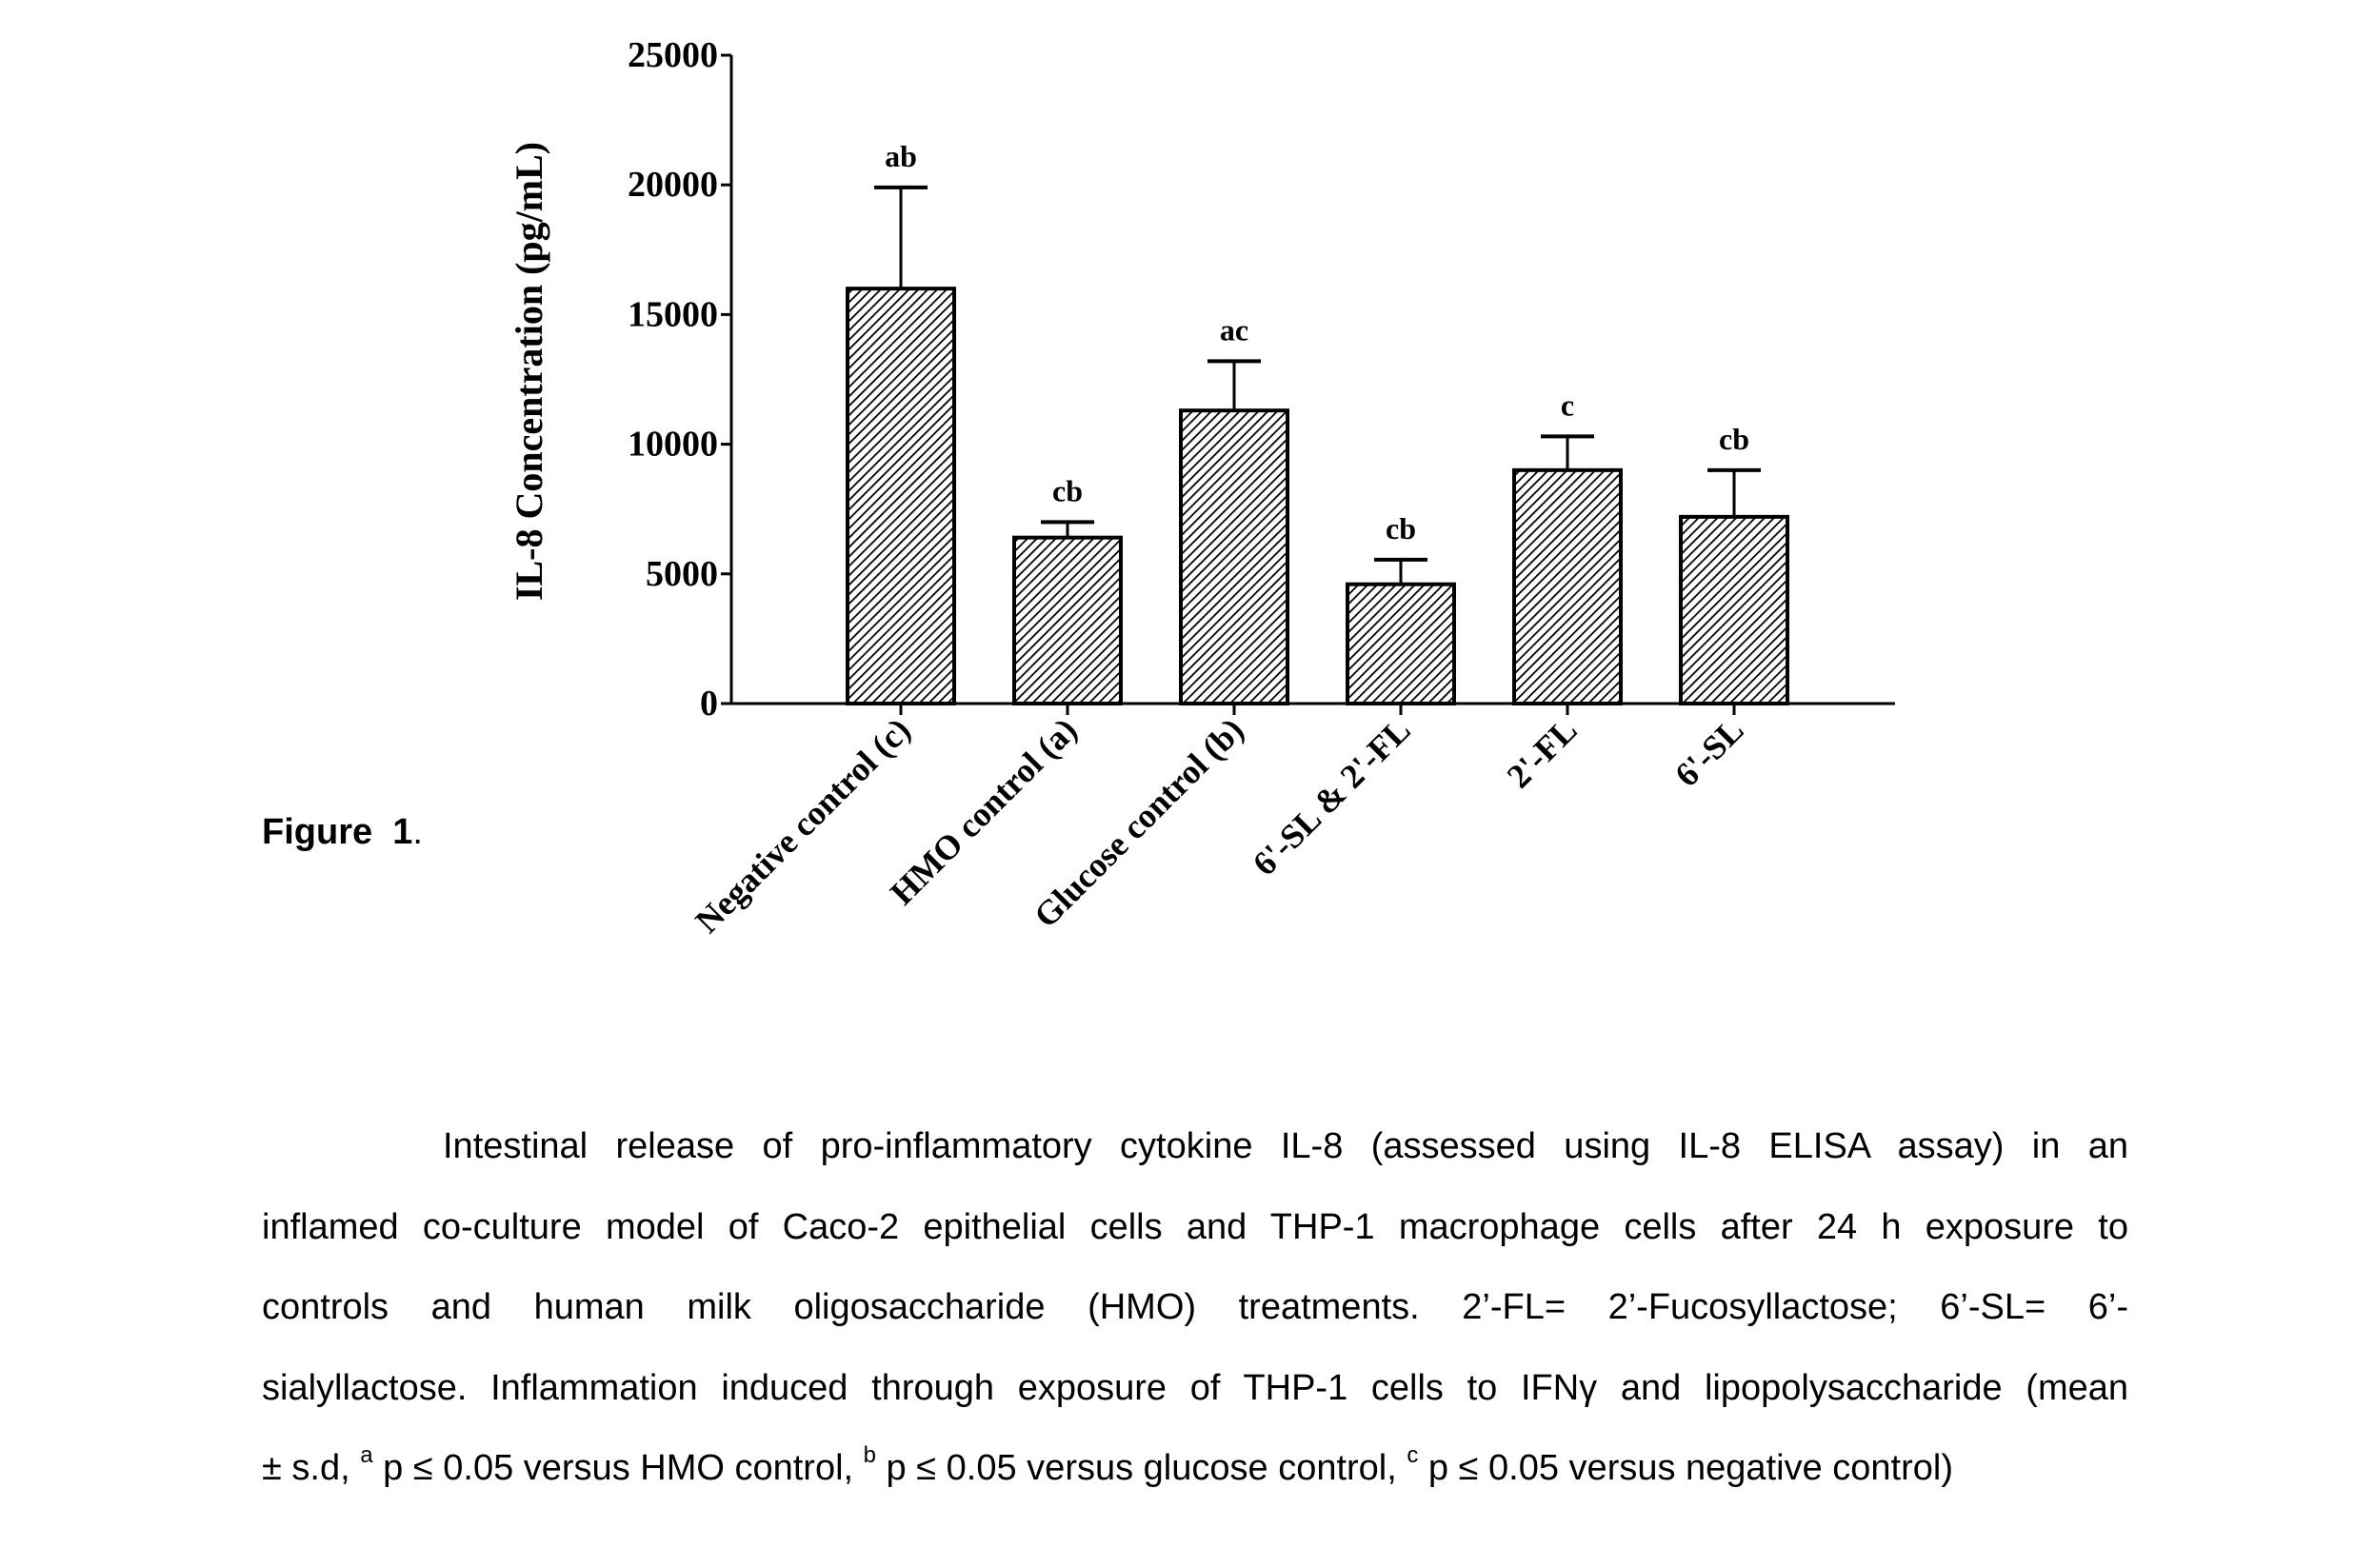 Image resolution: width=2355 pixels, height=1568 pixels. Describe the element at coordinates (673, 314) in the screenshot. I see `y-tick-label: 15000` at that location.